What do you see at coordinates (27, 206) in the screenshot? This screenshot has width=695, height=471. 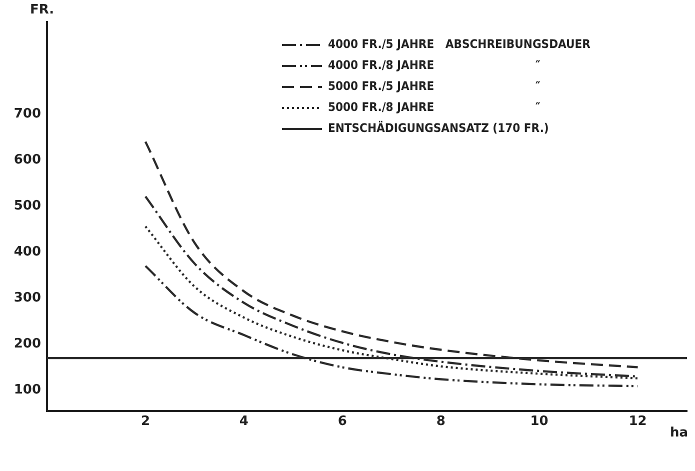 I see `y-tick-label: 500` at bounding box center [27, 206].